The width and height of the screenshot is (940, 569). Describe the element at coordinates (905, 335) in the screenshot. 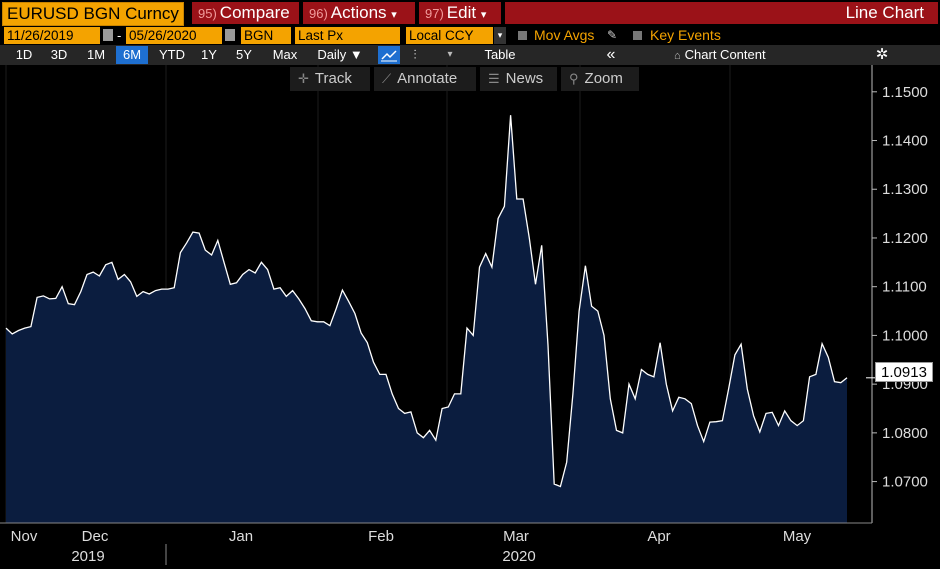

I see `y-tick-label: 1.1000` at that location.